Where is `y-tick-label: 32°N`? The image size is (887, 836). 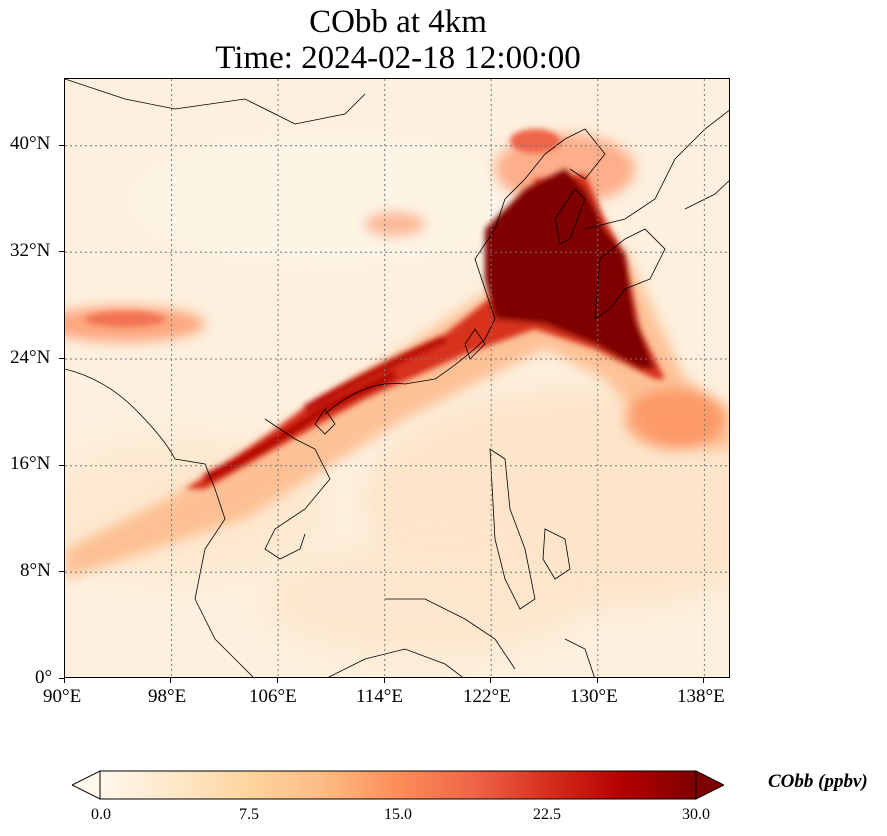
y-tick-label: 32°N is located at coordinates (30, 250).